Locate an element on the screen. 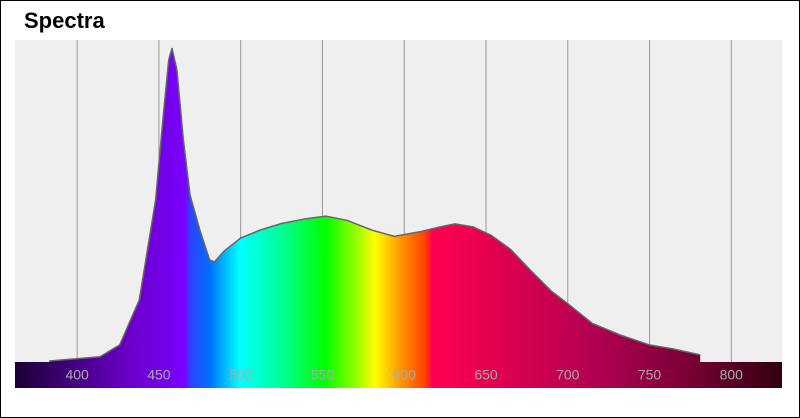  x-tick-label: 650 is located at coordinates (486, 375).